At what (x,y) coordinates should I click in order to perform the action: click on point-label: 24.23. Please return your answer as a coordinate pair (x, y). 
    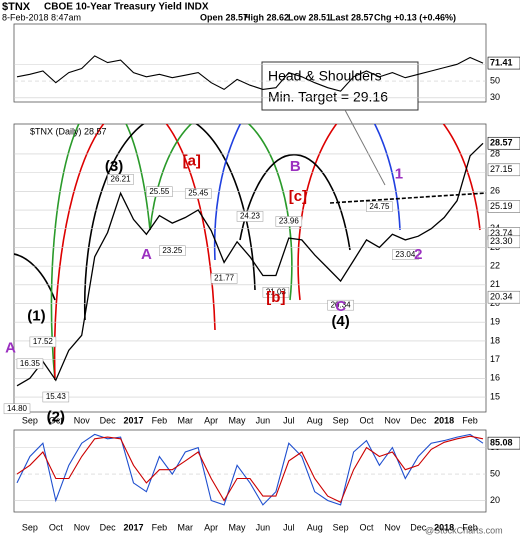
    Looking at the image, I should click on (250, 216).